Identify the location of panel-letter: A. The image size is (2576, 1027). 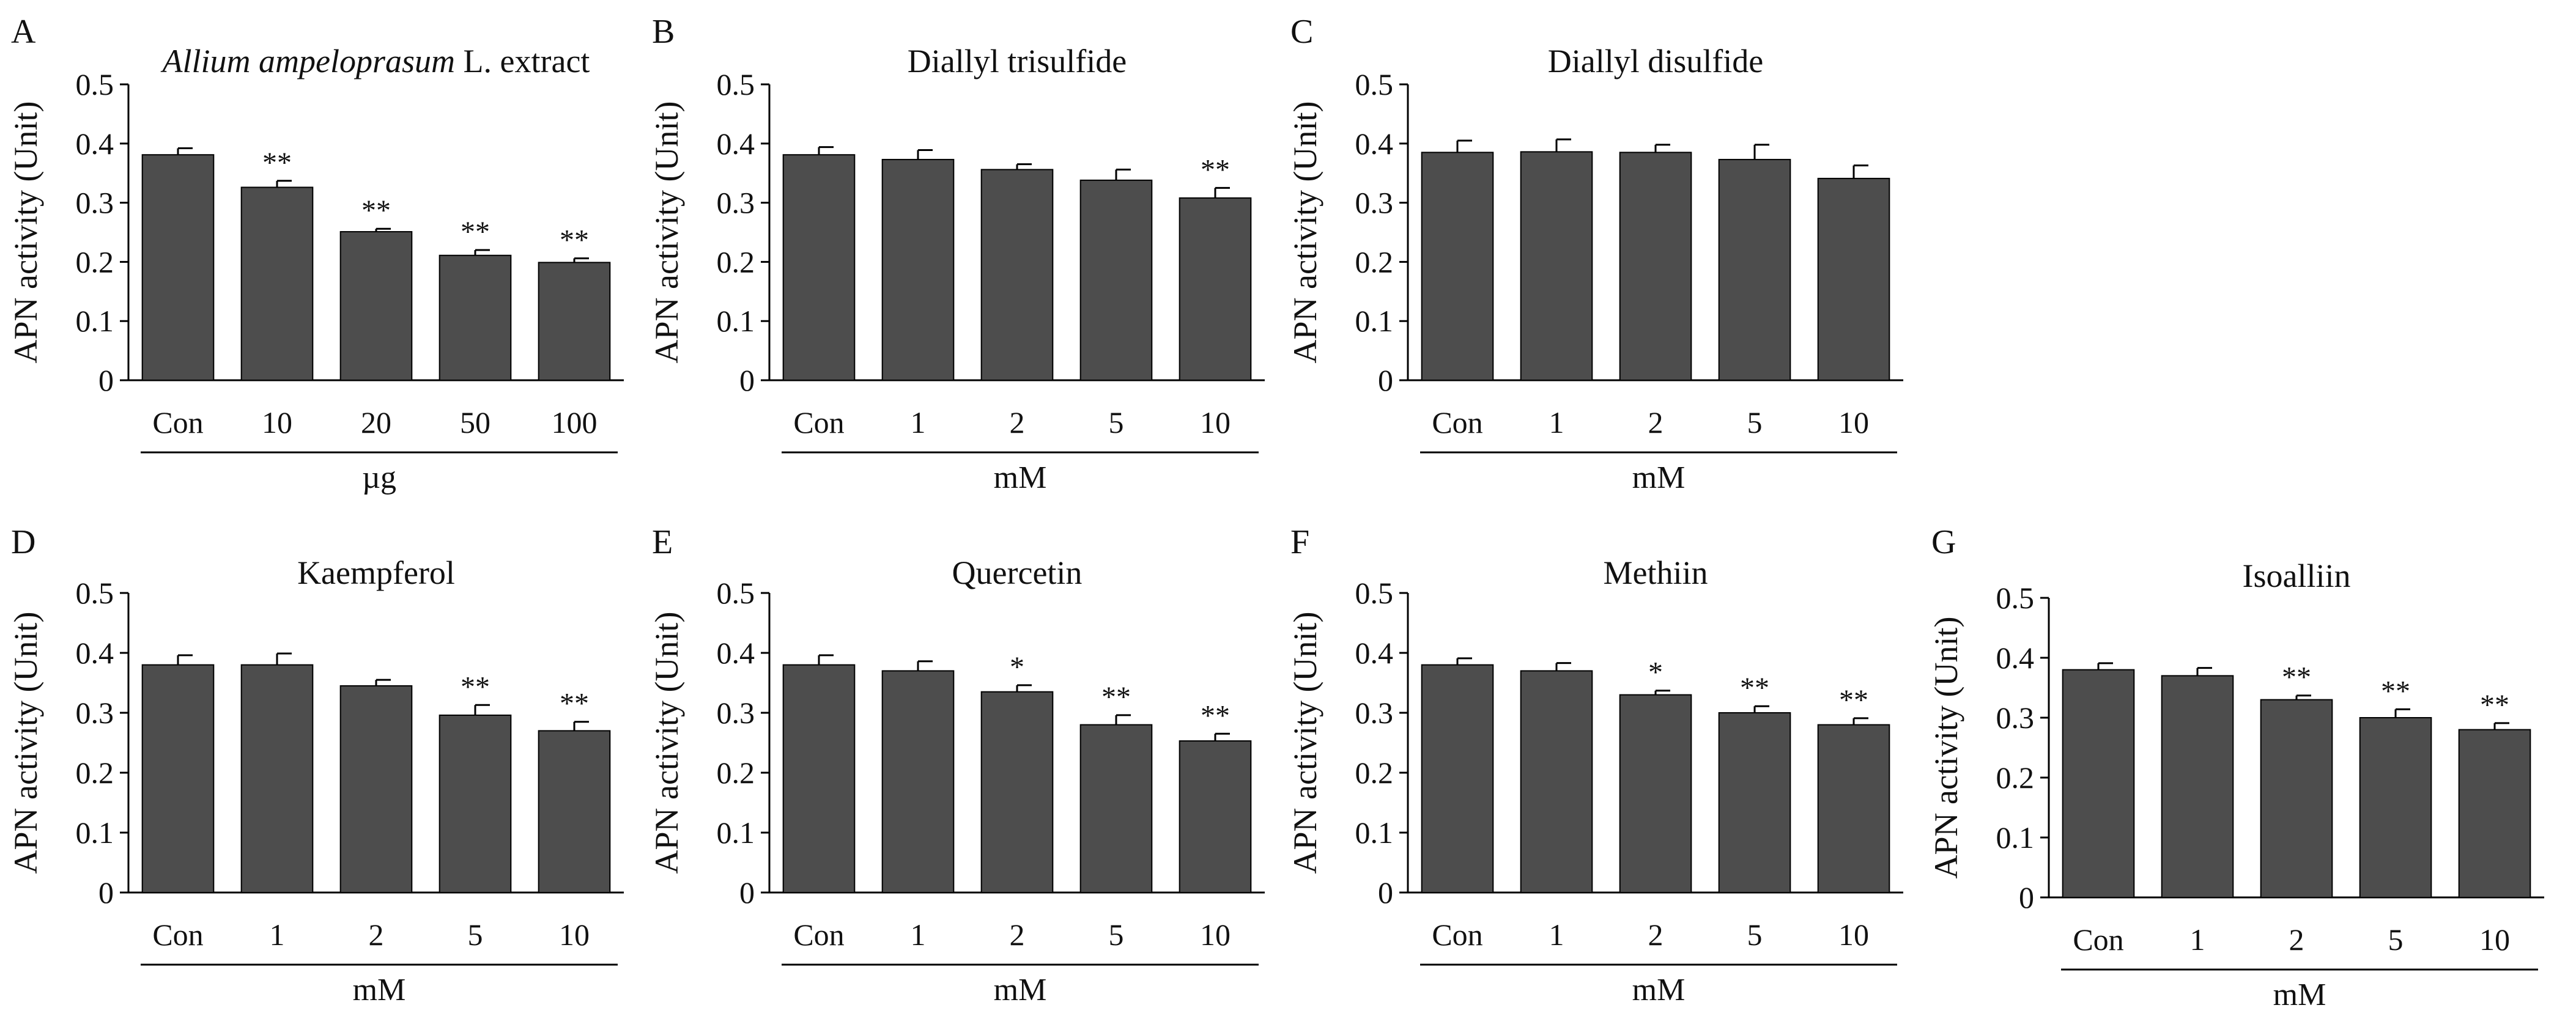
(23, 32).